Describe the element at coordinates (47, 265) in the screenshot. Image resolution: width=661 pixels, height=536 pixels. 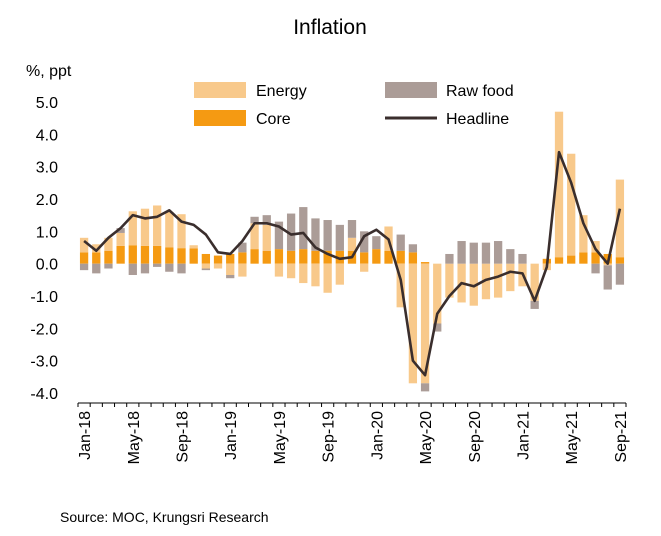
I see `y-tick-label: 0.0` at that location.